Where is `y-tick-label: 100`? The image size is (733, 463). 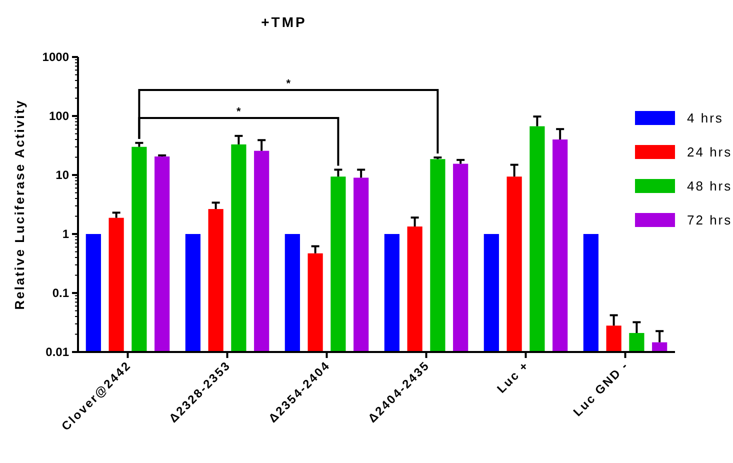 y-tick-label: 100 is located at coordinates (59, 116).